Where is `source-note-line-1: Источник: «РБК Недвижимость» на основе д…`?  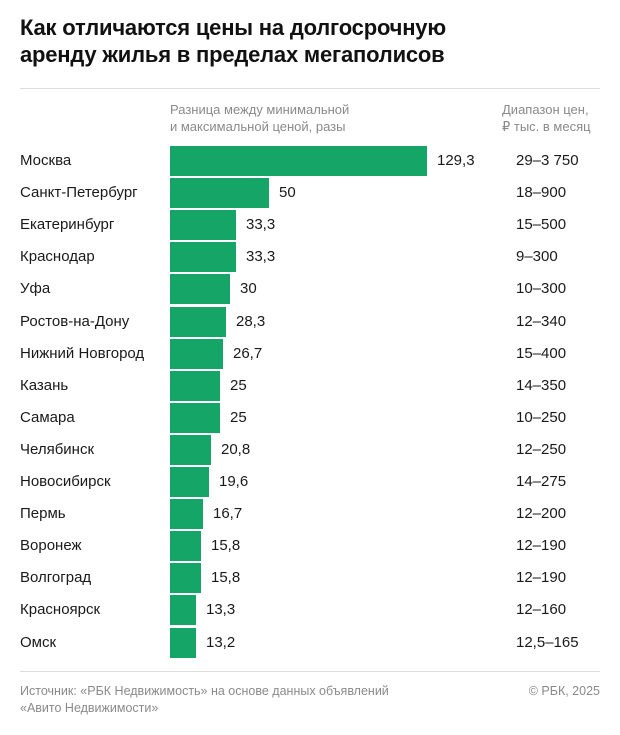
source-note-line-1: Источник: «РБК Недвижимость» на основе д… is located at coordinates (204, 691).